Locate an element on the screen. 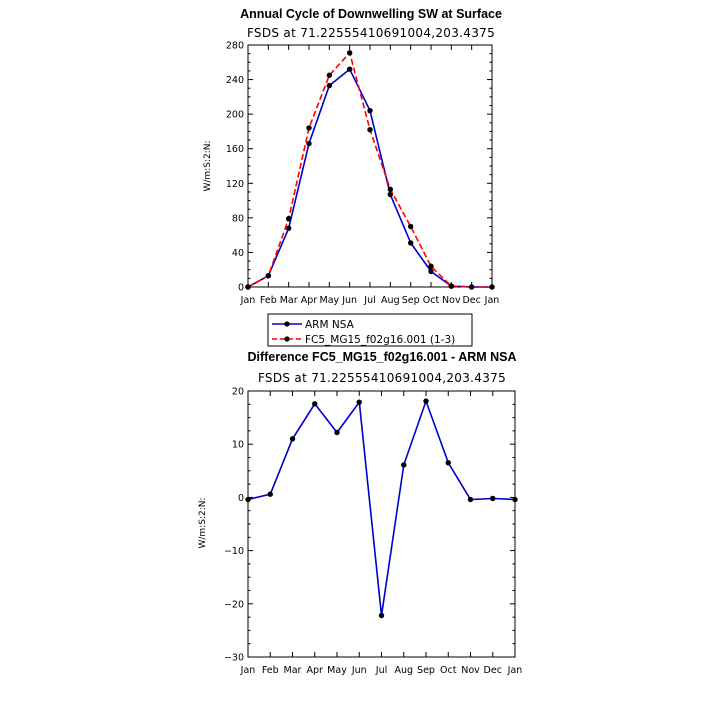  top-ytick-label: 160 is located at coordinates (235, 149).